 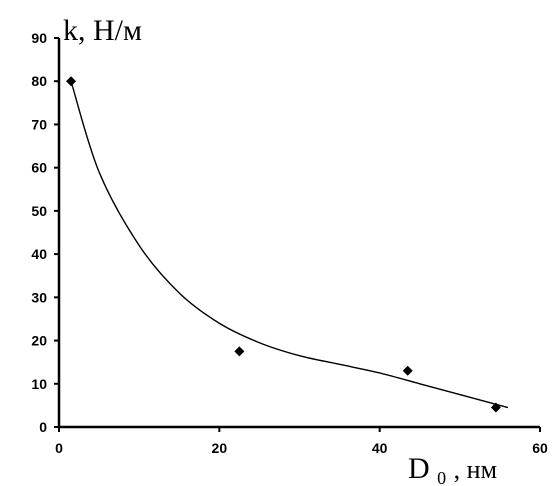 What do you see at coordinates (301, 441) in the screenshot?
I see `x-ticks: 0 20 40 60` at bounding box center [301, 441].